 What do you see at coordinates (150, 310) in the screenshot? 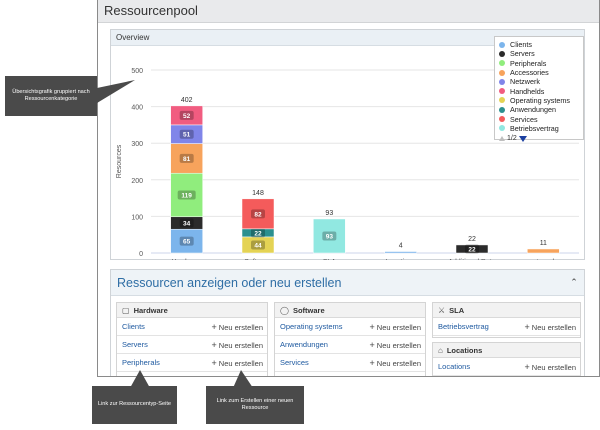
I see `category-title: Hardware` at bounding box center [150, 310].